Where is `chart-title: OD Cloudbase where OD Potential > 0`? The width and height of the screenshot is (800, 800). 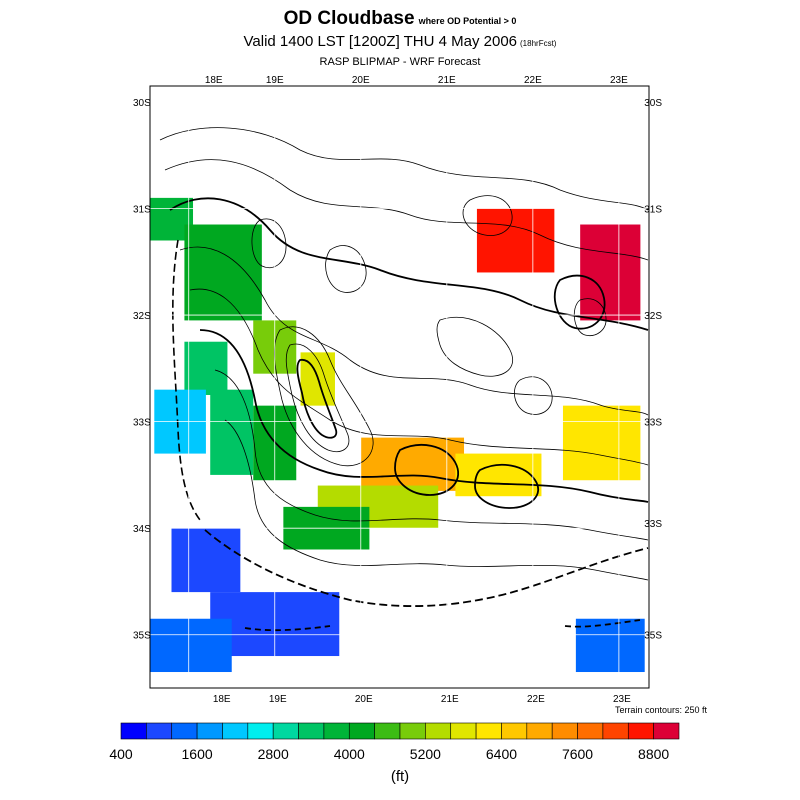
chart-title: OD Cloudbase where OD Potential > 0 is located at coordinates (400, 19).